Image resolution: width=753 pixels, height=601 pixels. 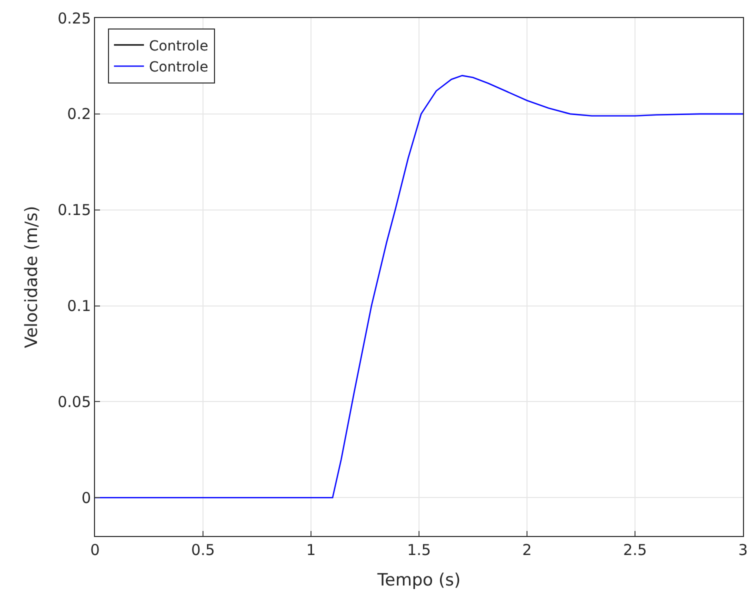 I want to click on x-axis-title: Tempo (s), so click(x=418, y=580).